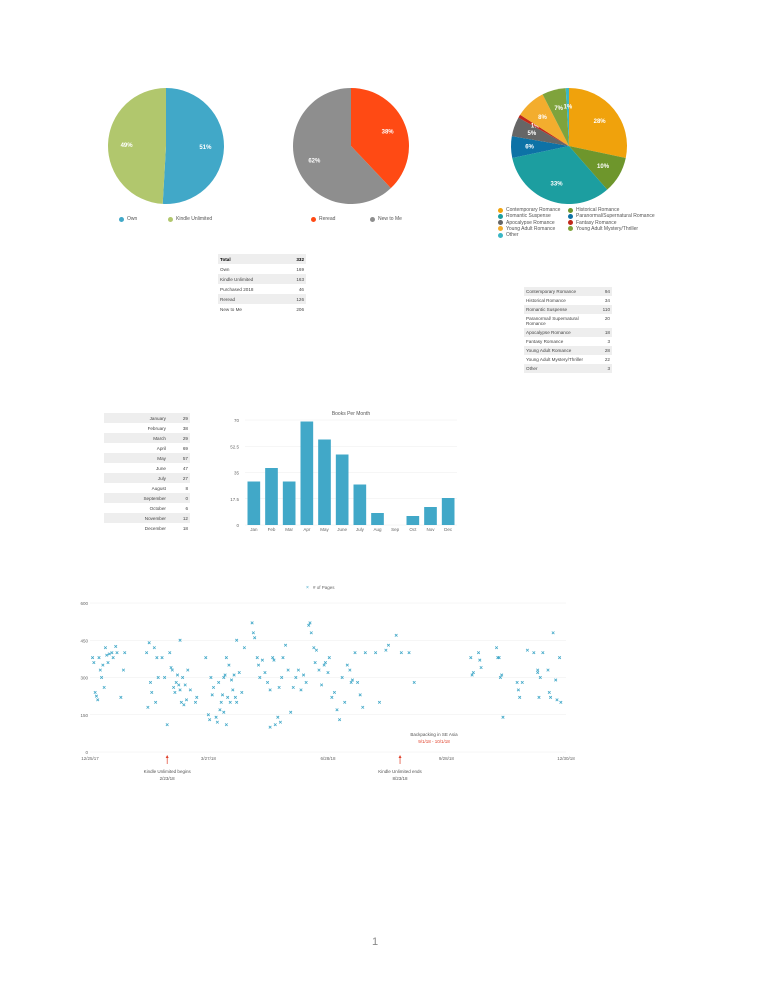 The width and height of the screenshot is (758, 981). I want to click on legend-label: Romantic Suspense, so click(528, 216).